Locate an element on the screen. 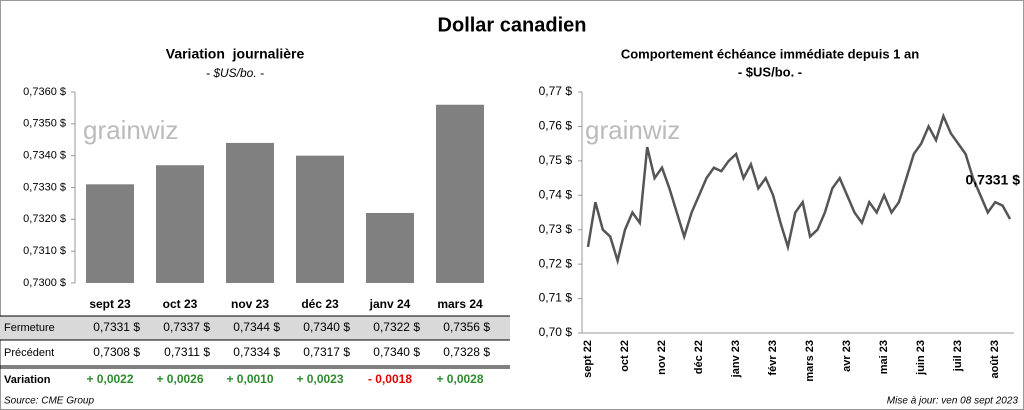  x-tick-label: juil 23 is located at coordinates (958, 356).